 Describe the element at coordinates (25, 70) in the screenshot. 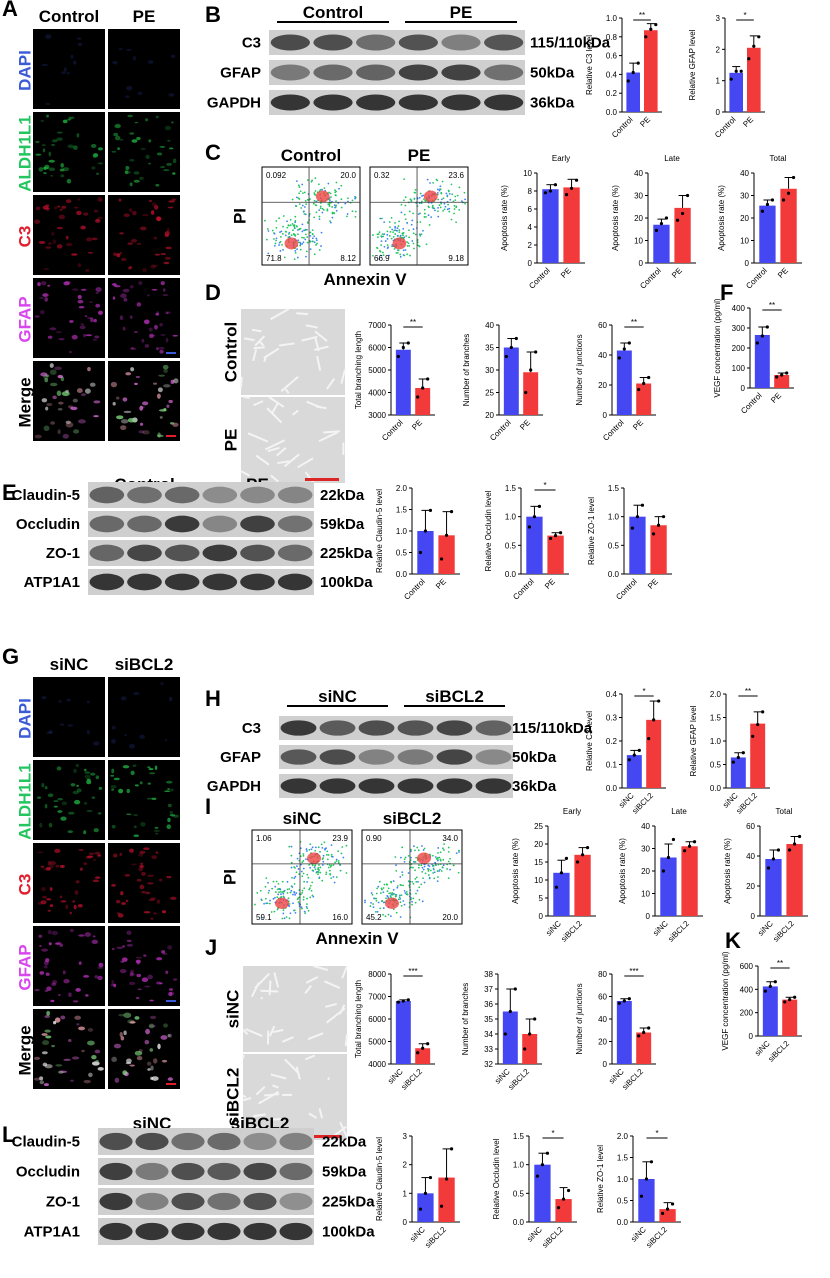

I see `row-label-dapi: DAPI` at that location.